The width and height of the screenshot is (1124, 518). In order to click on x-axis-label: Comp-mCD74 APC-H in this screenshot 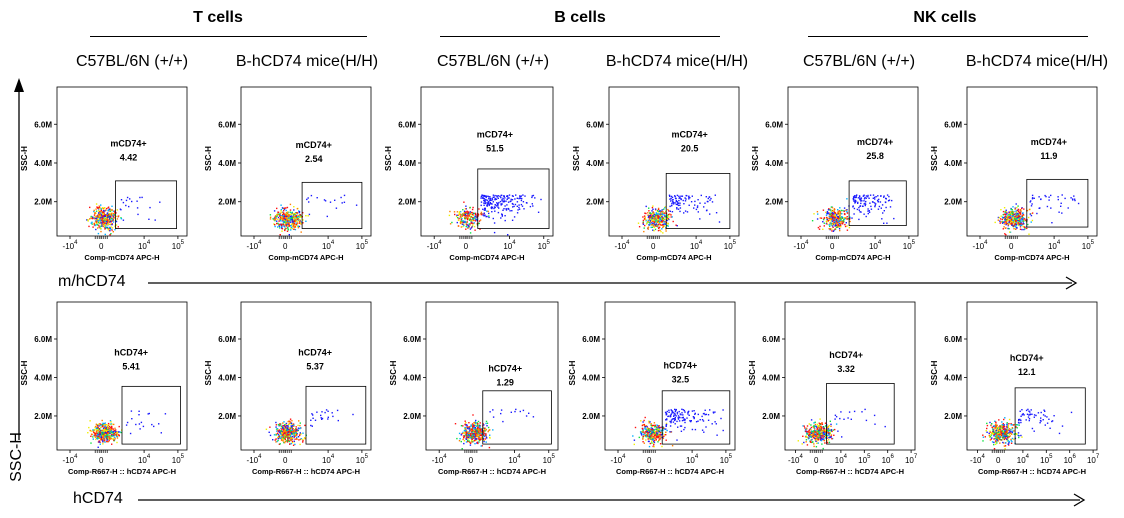, I will do `click(673, 257)`.